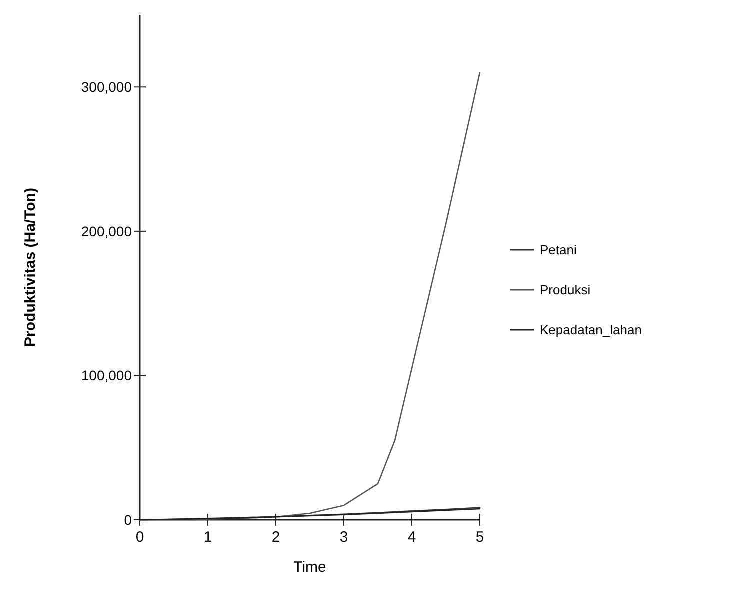 The image size is (734, 599). I want to click on y-tick-label: 200,000, so click(106, 231).